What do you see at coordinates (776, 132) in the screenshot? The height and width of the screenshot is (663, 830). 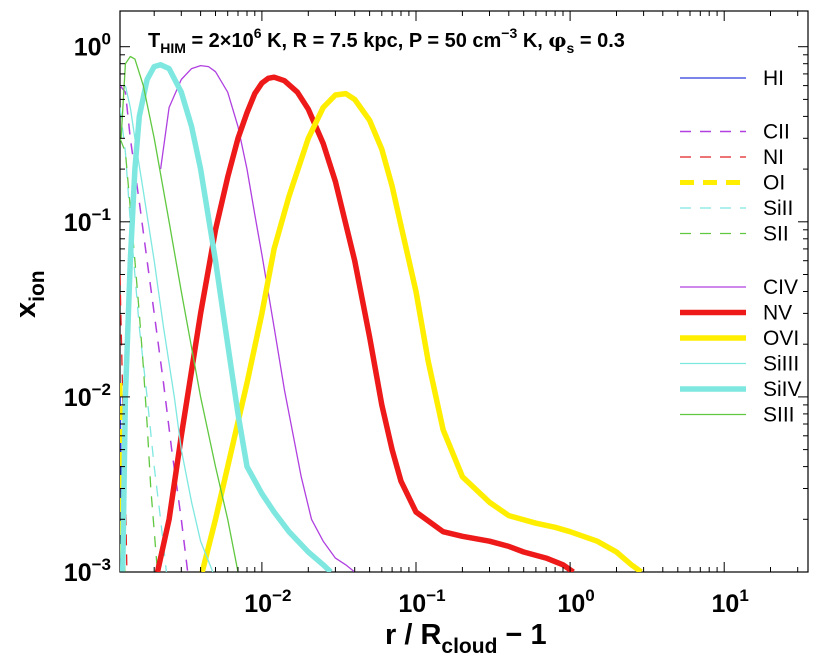 I see `legend-label-cii: CII` at bounding box center [776, 132].